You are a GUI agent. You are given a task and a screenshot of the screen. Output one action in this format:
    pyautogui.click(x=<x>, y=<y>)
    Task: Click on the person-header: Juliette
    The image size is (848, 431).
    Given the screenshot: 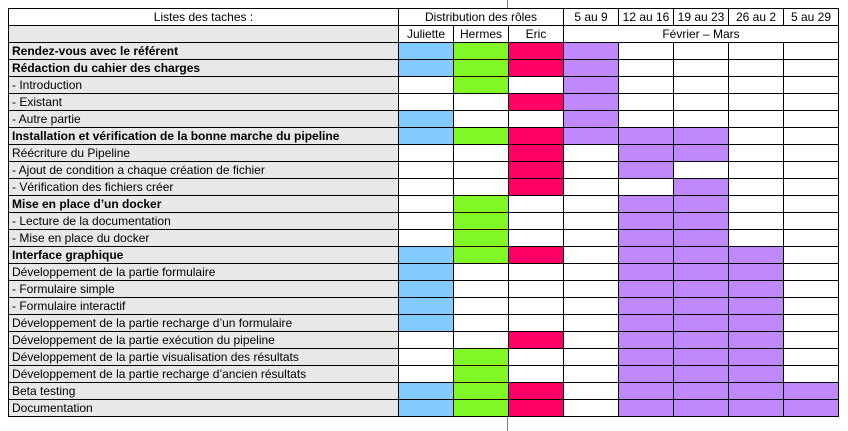 What is the action you would take?
    pyautogui.click(x=426, y=34)
    